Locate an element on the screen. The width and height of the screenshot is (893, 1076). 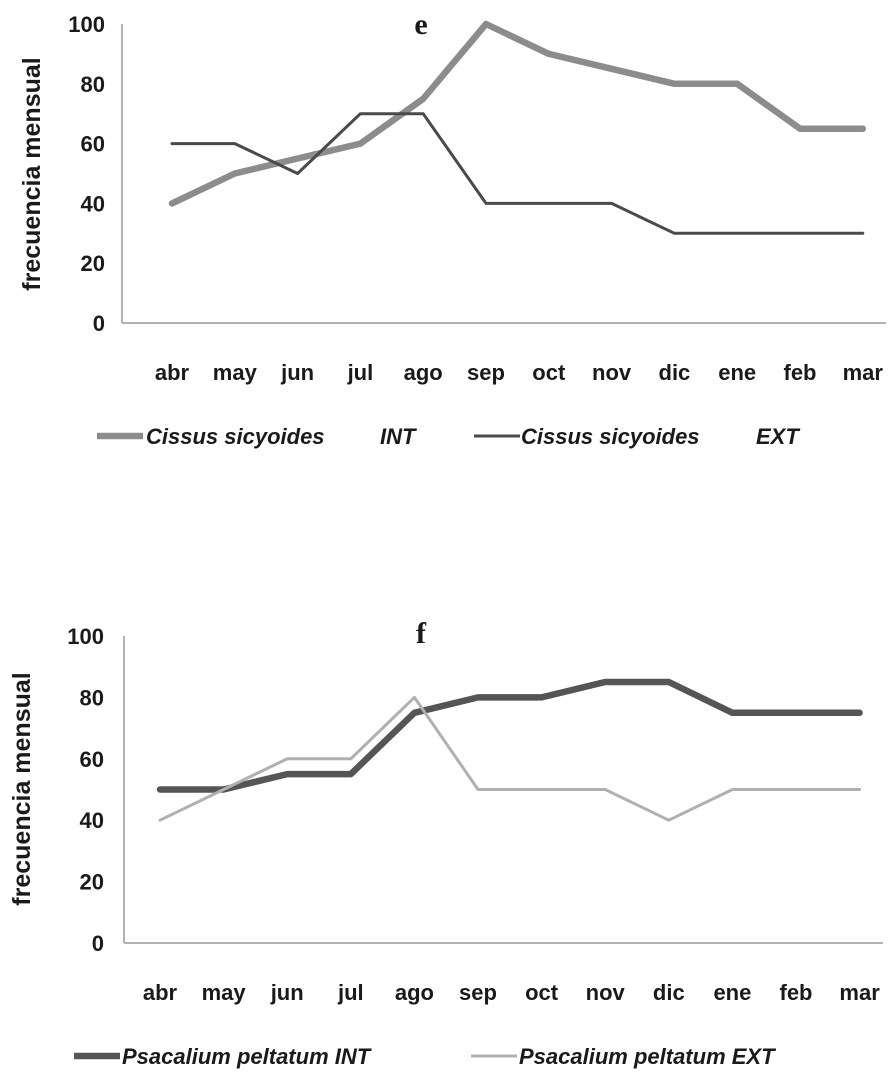
legend-label-0: Cissus sicyoides is located at coordinates (235, 436).